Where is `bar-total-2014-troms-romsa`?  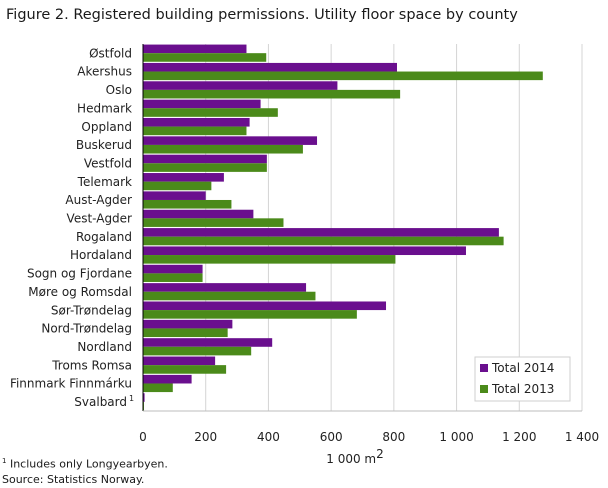
bar-total-2014-troms-romsa is located at coordinates (179, 361).